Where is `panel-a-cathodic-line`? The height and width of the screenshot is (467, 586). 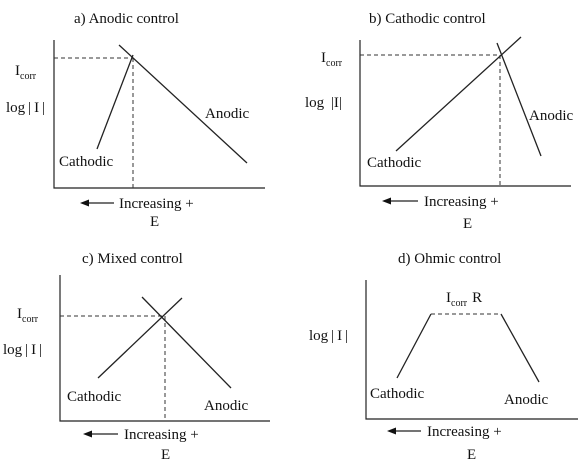
panel-a-cathodic-line is located at coordinates (115, 102).